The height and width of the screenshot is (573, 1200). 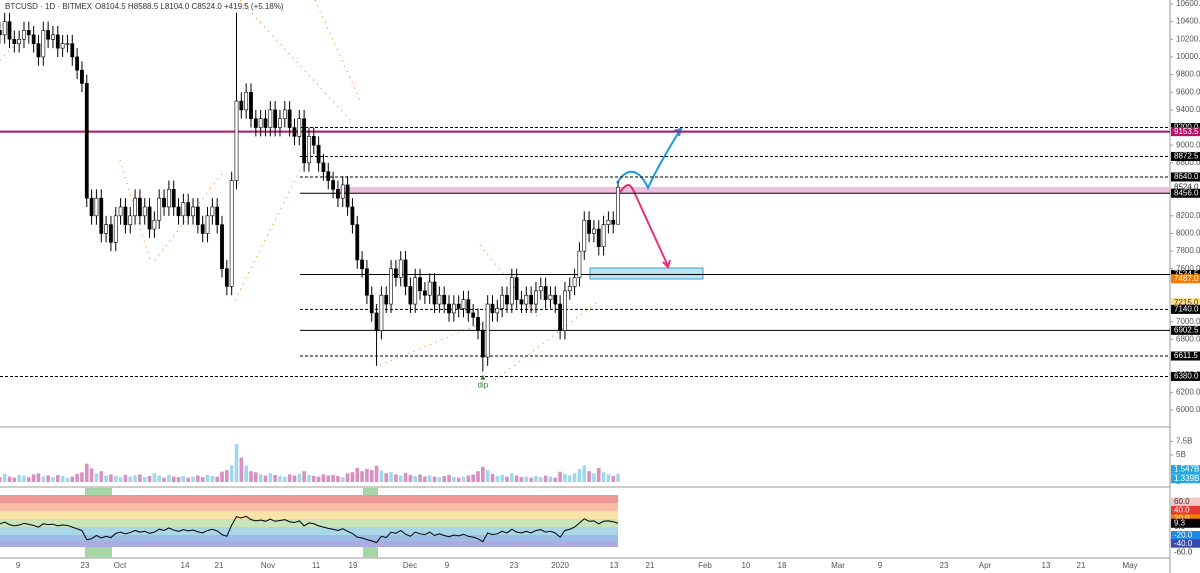 What do you see at coordinates (1186, 131) in the screenshot?
I see `price-badge-label: 9153.5` at bounding box center [1186, 131].